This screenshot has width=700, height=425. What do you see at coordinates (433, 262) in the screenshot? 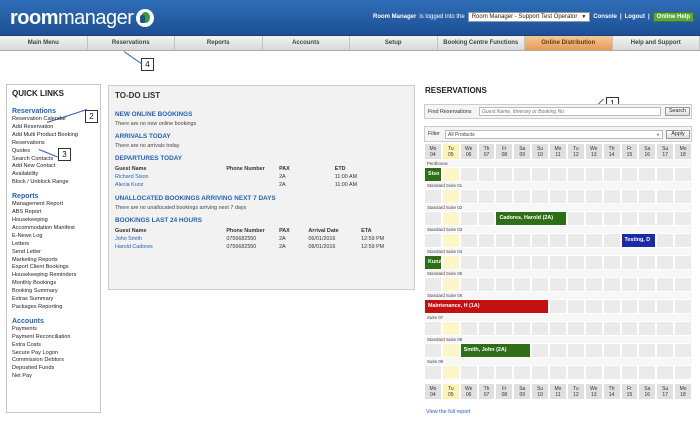
I see `booking-block: Kunz` at bounding box center [433, 262].